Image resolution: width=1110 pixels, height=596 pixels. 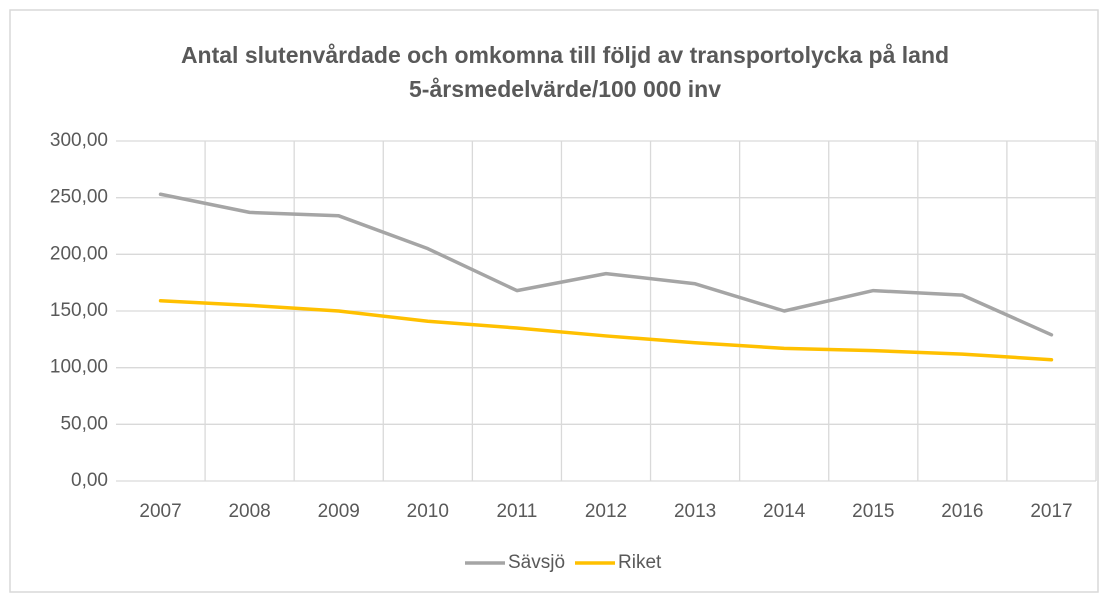 What do you see at coordinates (249, 511) in the screenshot?
I see `x-tick-label: 2008` at bounding box center [249, 511].